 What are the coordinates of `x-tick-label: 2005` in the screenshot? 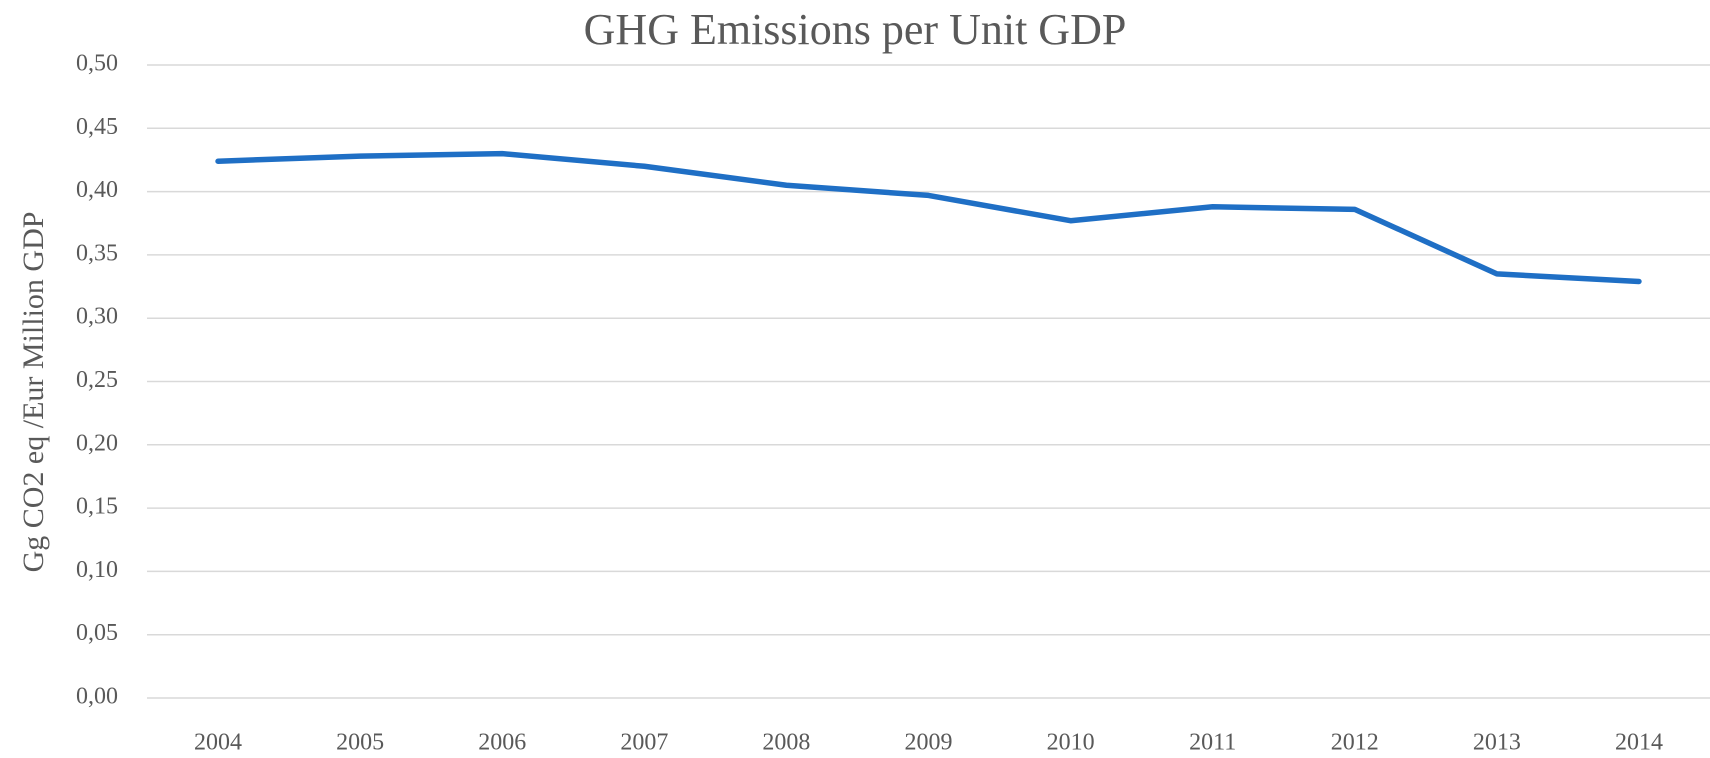 It's located at (360, 743).